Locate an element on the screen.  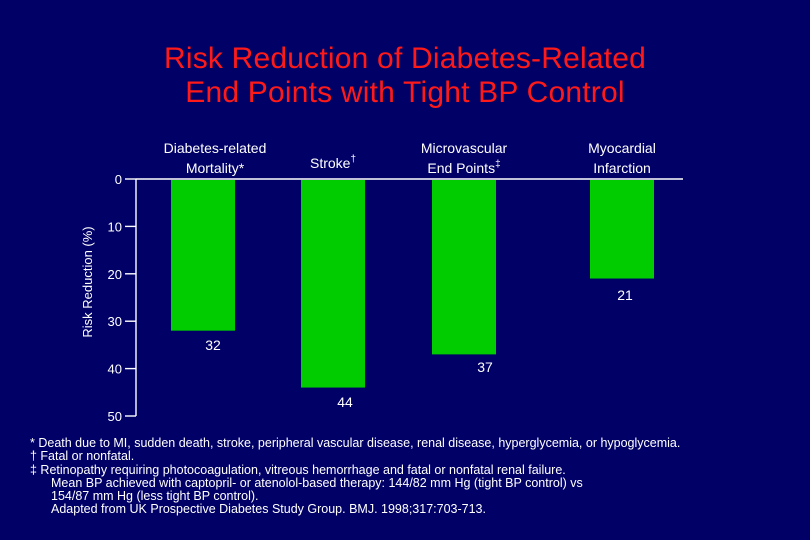
title-line-1: Risk Reduction of Diabetes-Related is located at coordinates (405, 58).